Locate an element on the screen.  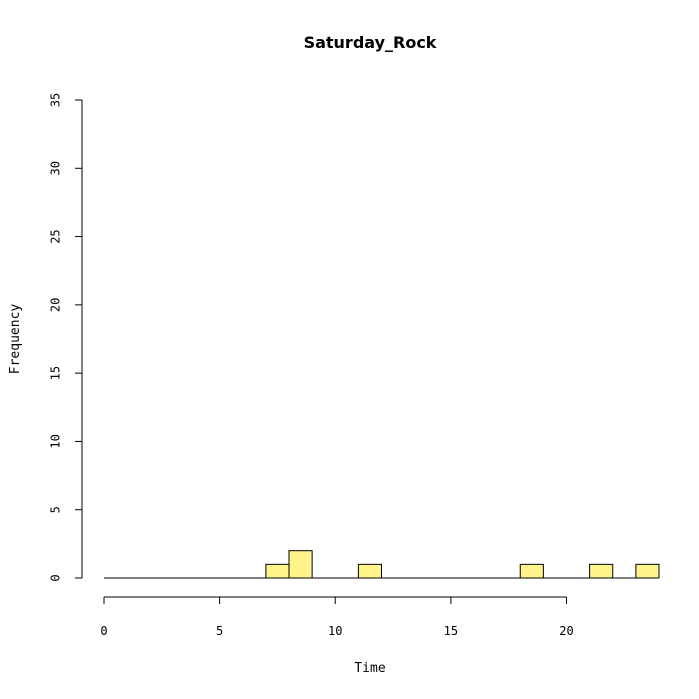
y-axis: 0 5 10 15 20 25 30 35 is located at coordinates (66, 337).